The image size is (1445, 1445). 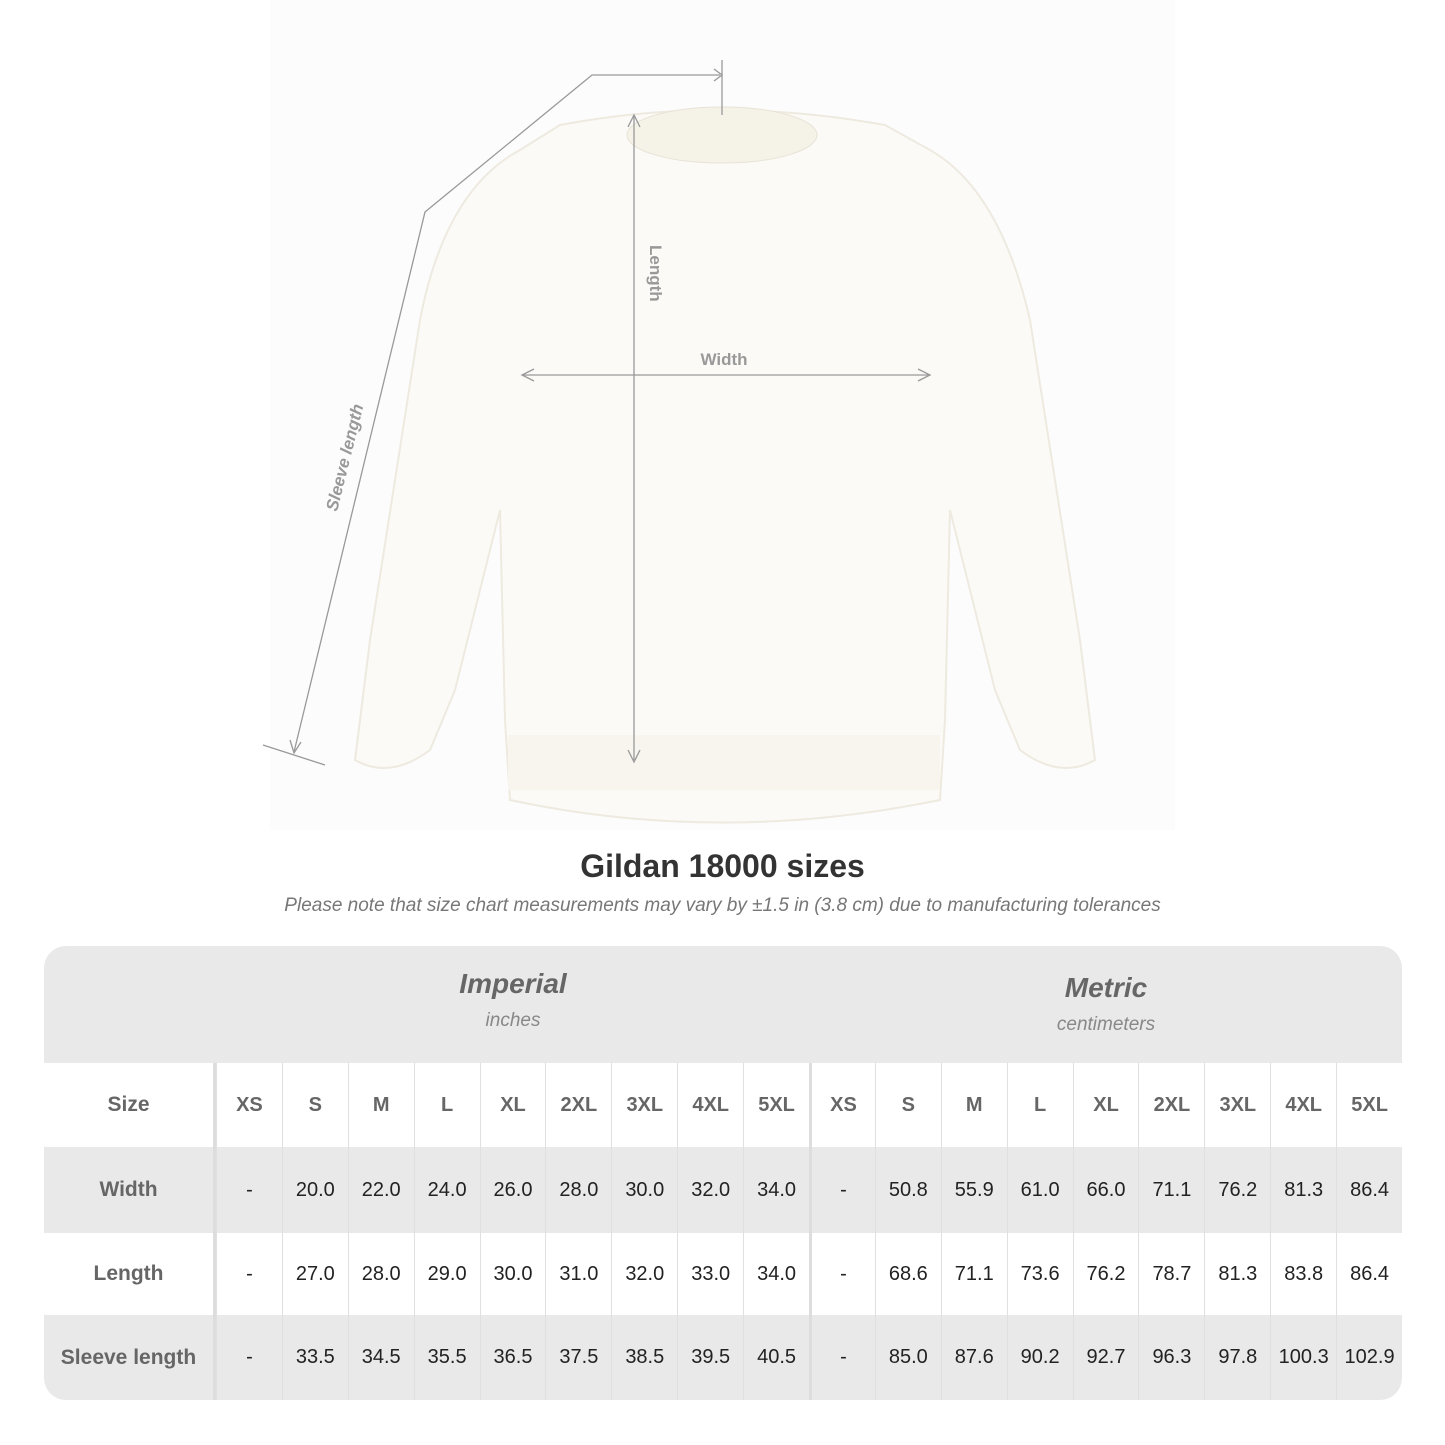 What do you see at coordinates (380, 1357) in the screenshot?
I see `imperial-value-cell: 34.5` at bounding box center [380, 1357].